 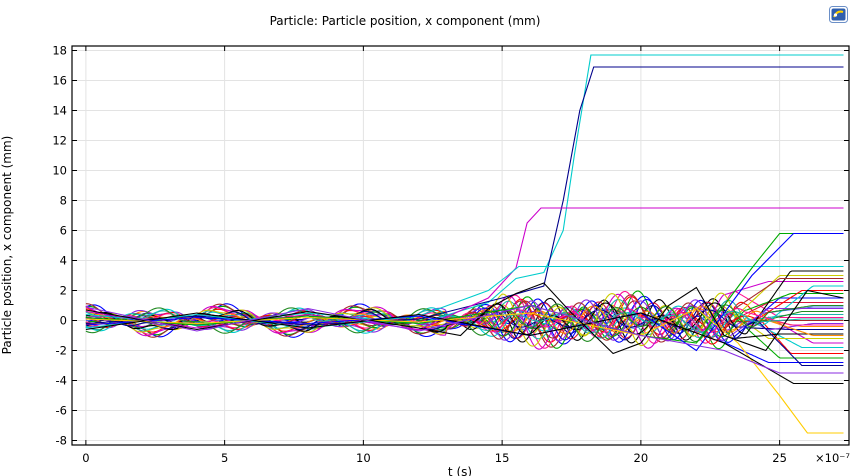 What do you see at coordinates (59, 141) in the screenshot?
I see `y-tick-label: 12` at bounding box center [59, 141].